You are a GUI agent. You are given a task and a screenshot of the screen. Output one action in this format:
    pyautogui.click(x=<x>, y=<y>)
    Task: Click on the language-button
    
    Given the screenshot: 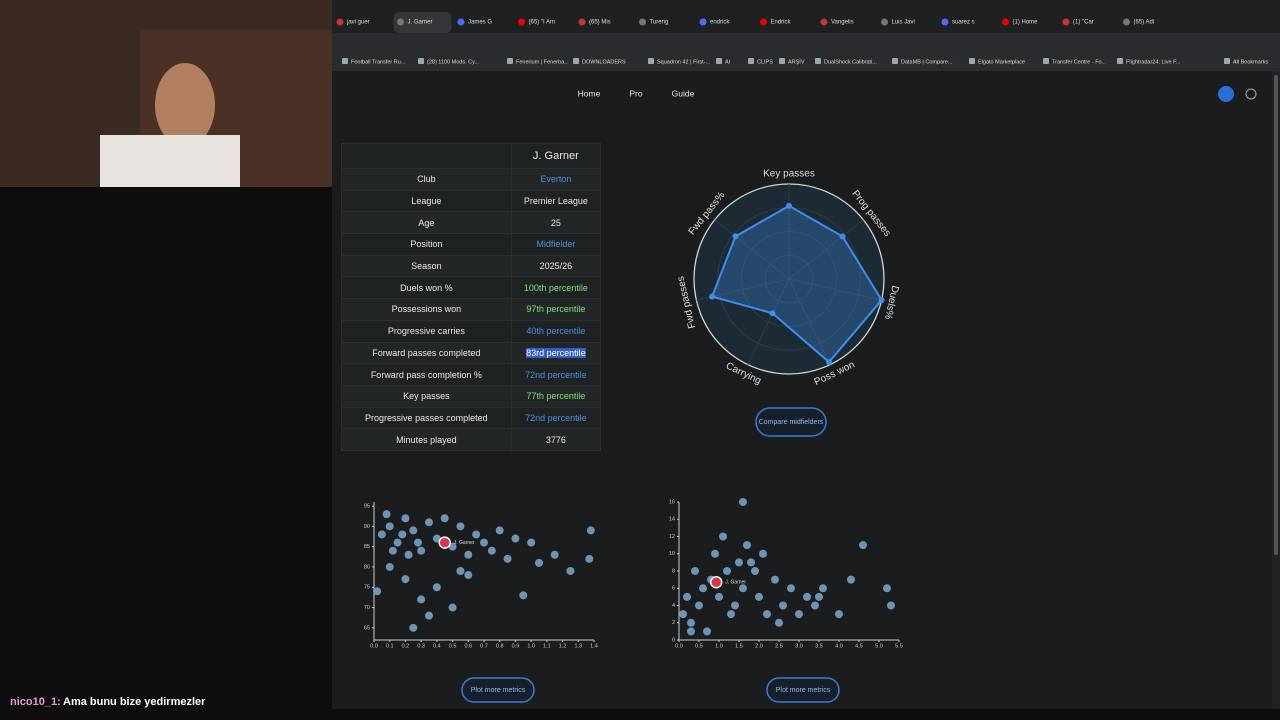 What is the action you would take?
    pyautogui.click(x=1251, y=94)
    